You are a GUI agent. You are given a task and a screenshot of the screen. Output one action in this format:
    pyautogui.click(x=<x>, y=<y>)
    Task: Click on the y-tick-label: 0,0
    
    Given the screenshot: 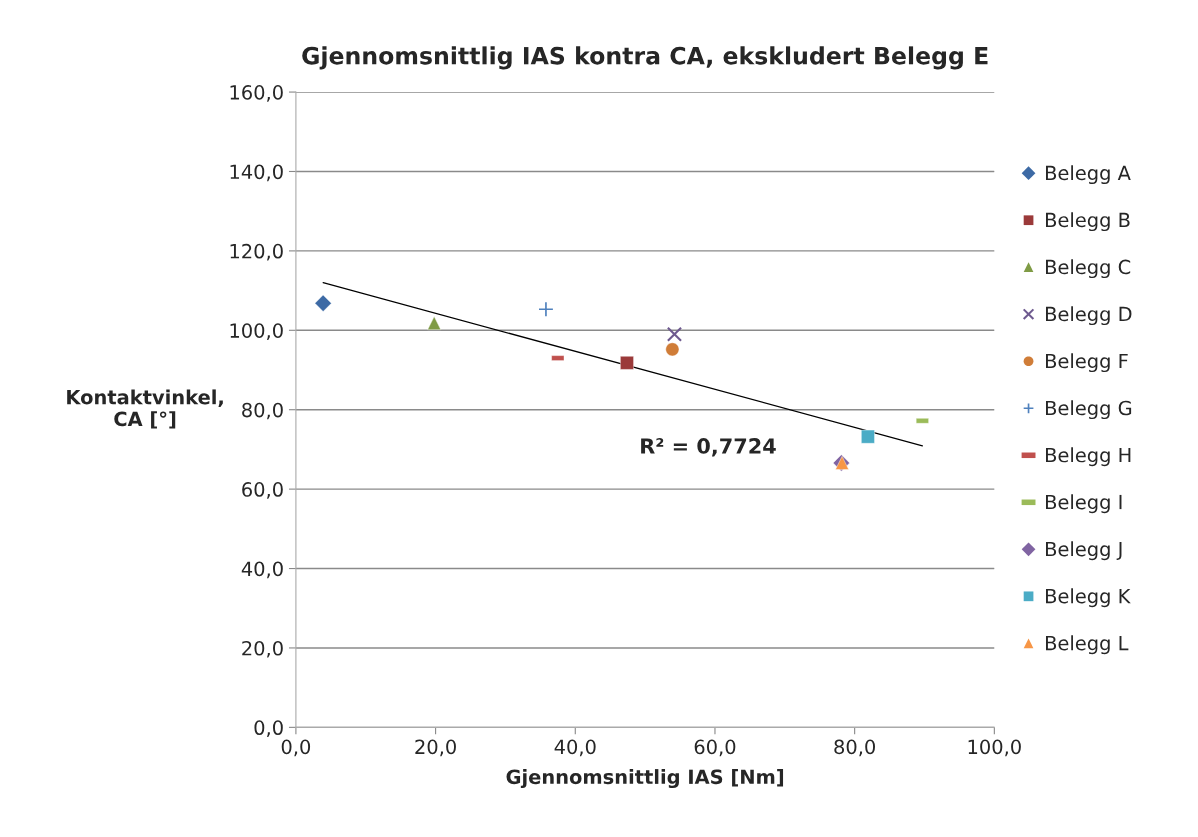 What is the action you would take?
    pyautogui.click(x=268, y=728)
    